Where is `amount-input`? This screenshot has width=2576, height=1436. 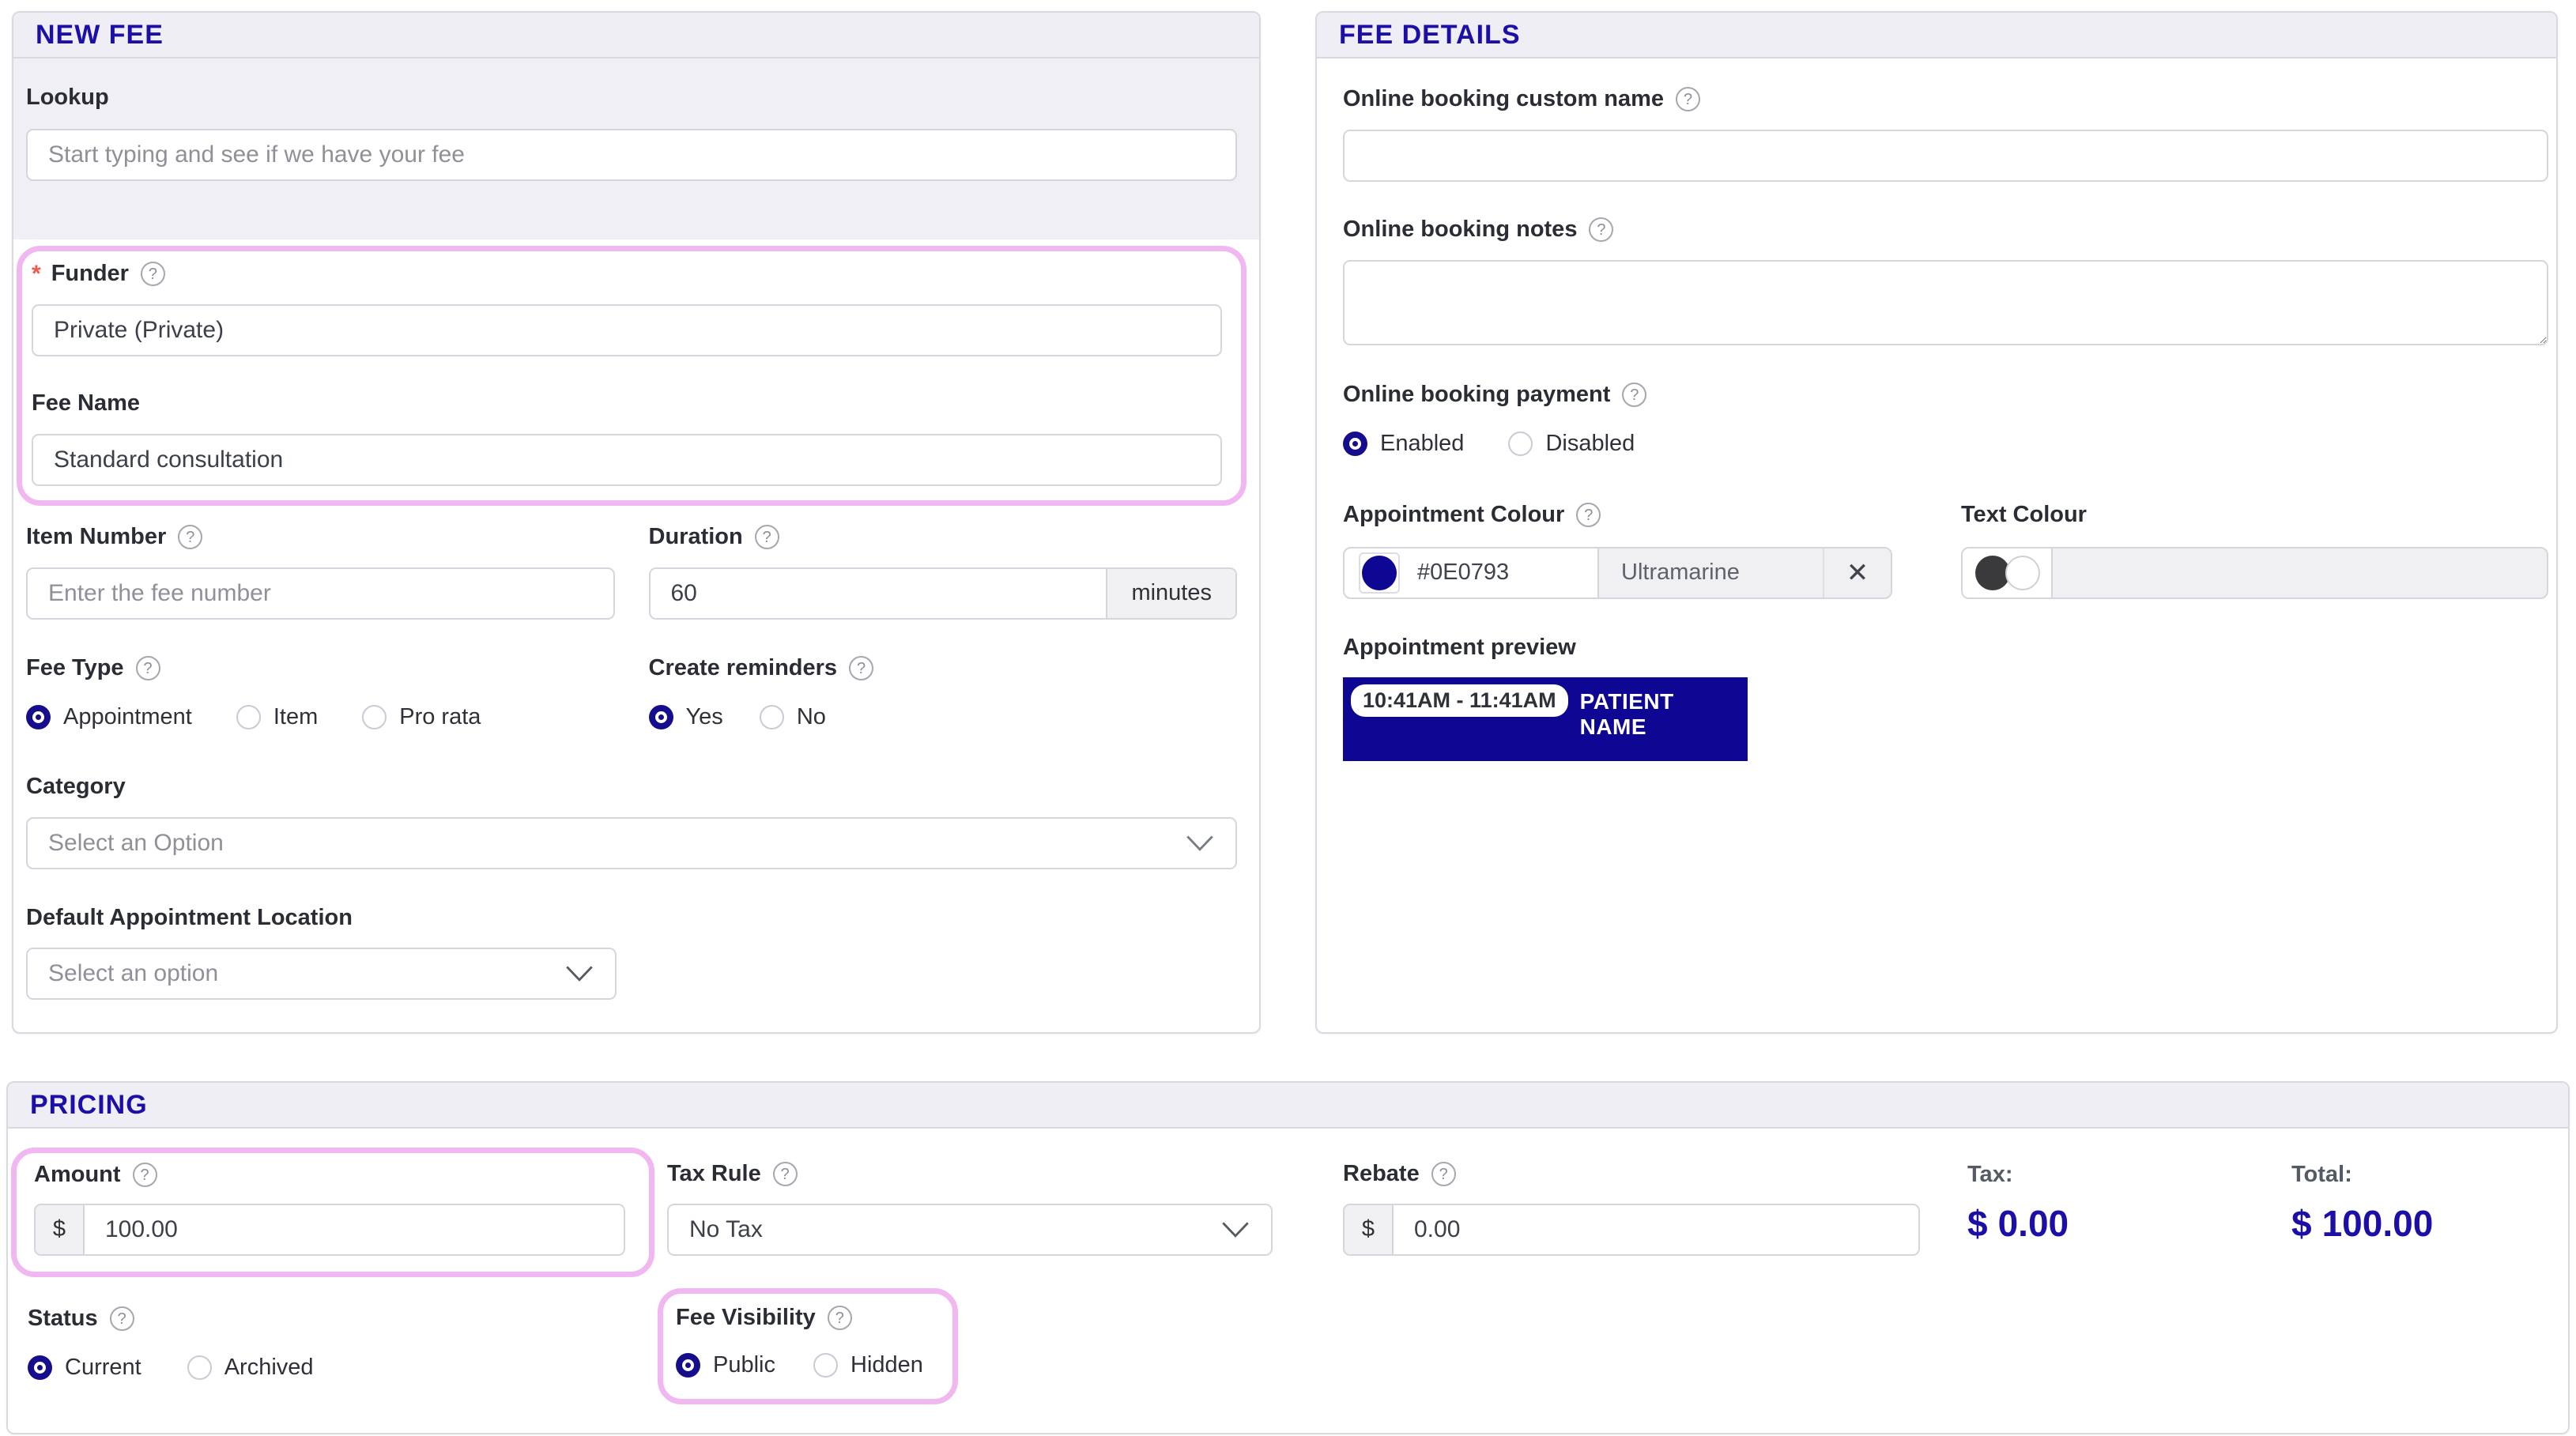 amount-input is located at coordinates (354, 1229).